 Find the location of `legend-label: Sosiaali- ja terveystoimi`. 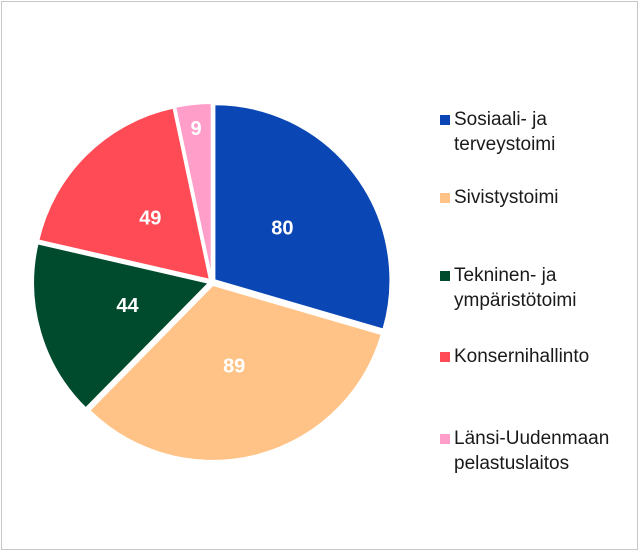

legend-label: Sosiaali- ja terveystoimi is located at coordinates (504, 132).